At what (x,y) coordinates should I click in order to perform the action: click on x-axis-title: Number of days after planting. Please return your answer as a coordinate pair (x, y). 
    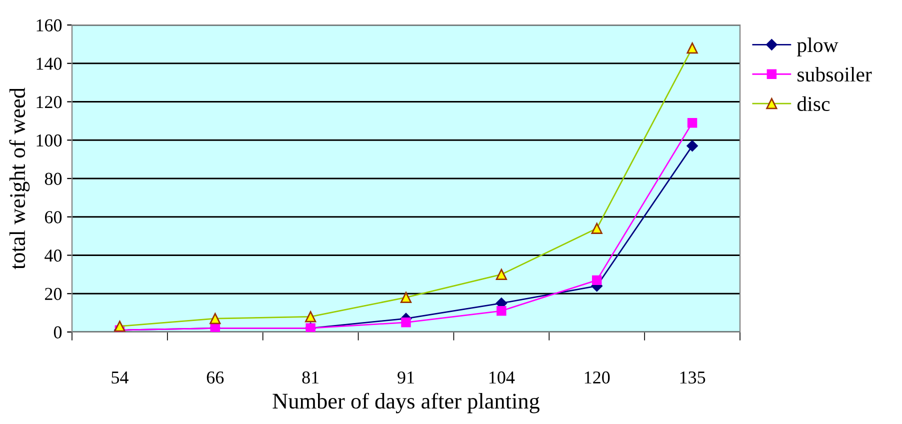
    Looking at the image, I should click on (406, 403).